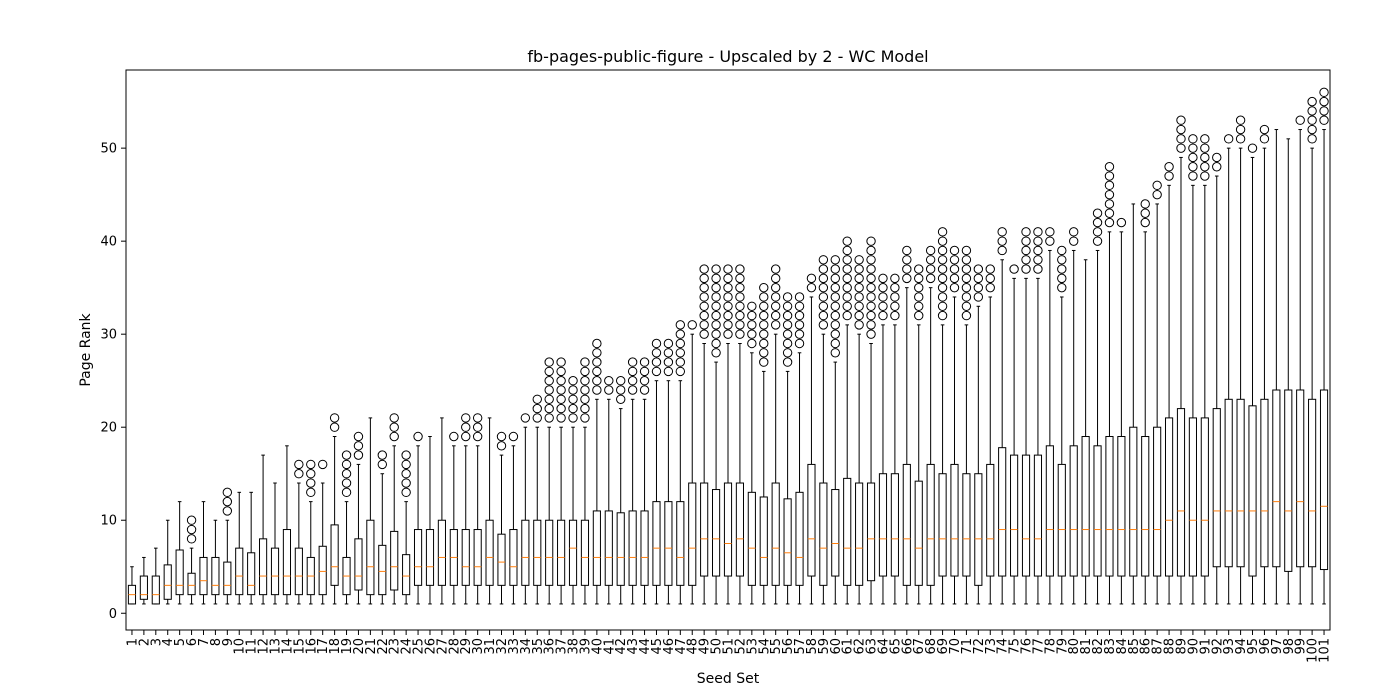 This screenshot has height=700, width=1400. Describe the element at coordinates (216, 642) in the screenshot. I see `x-tick-label: 8` at that location.